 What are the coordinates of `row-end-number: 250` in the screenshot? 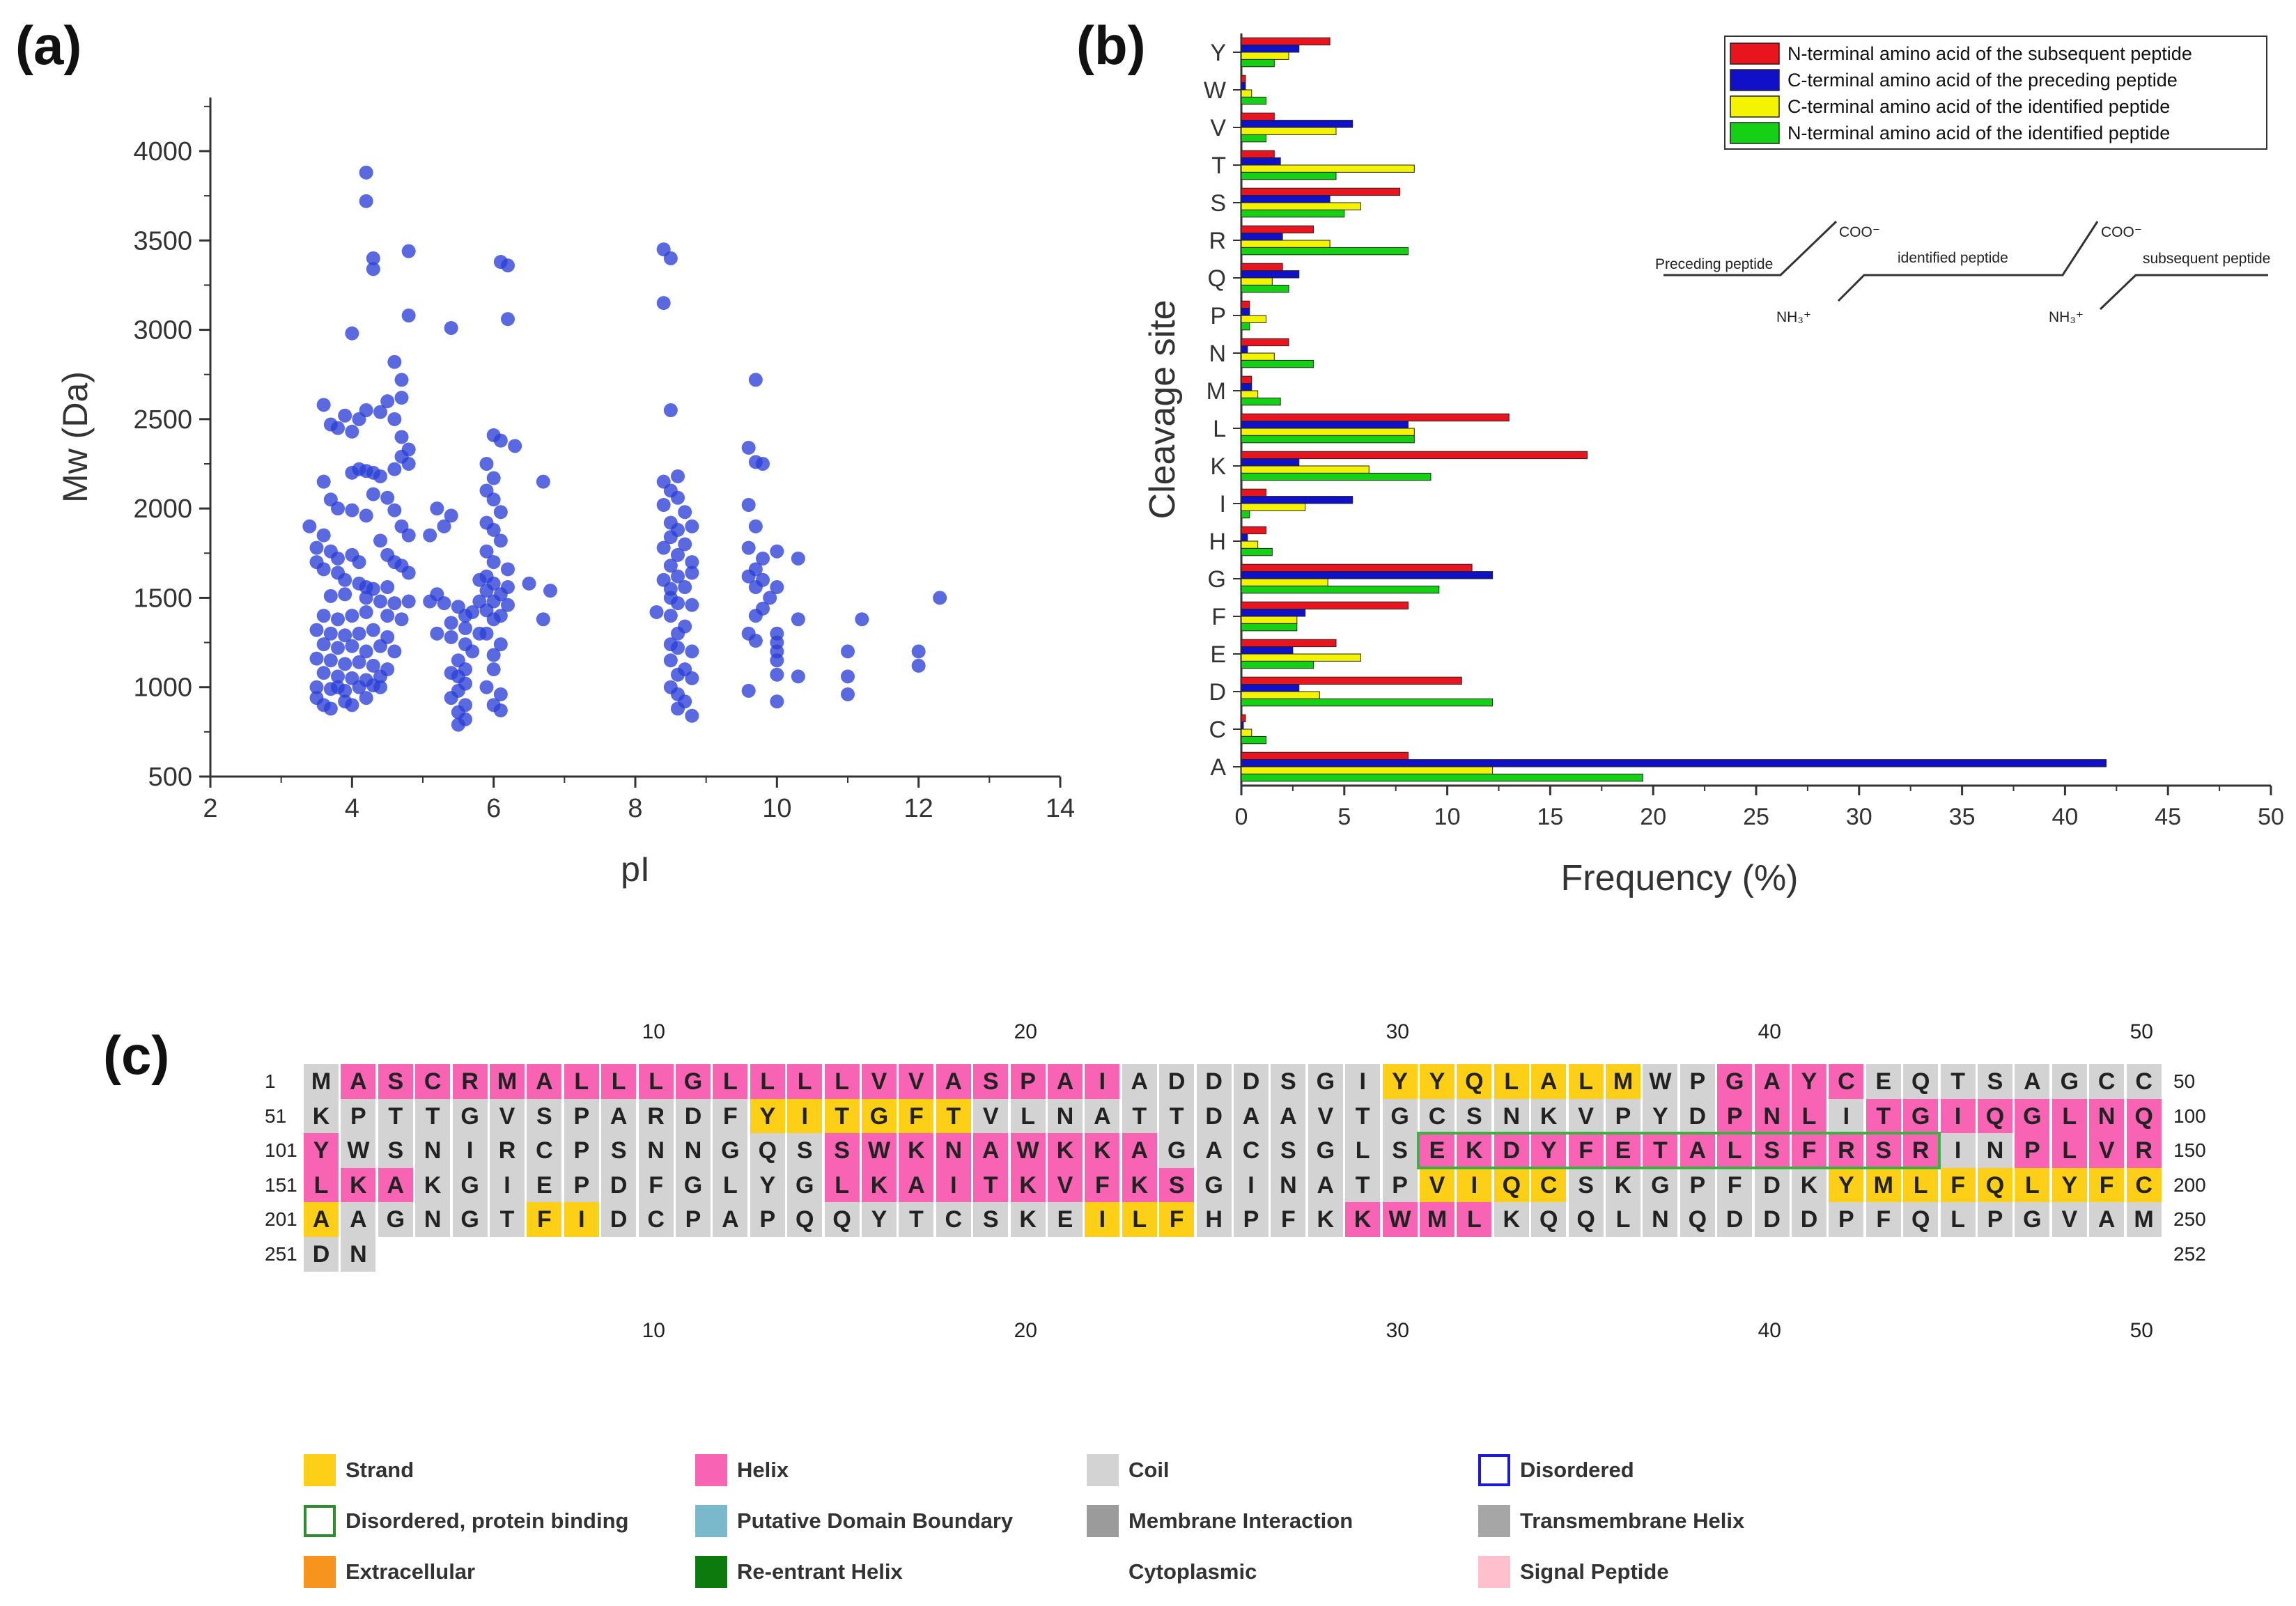 It's located at (2189, 1219).